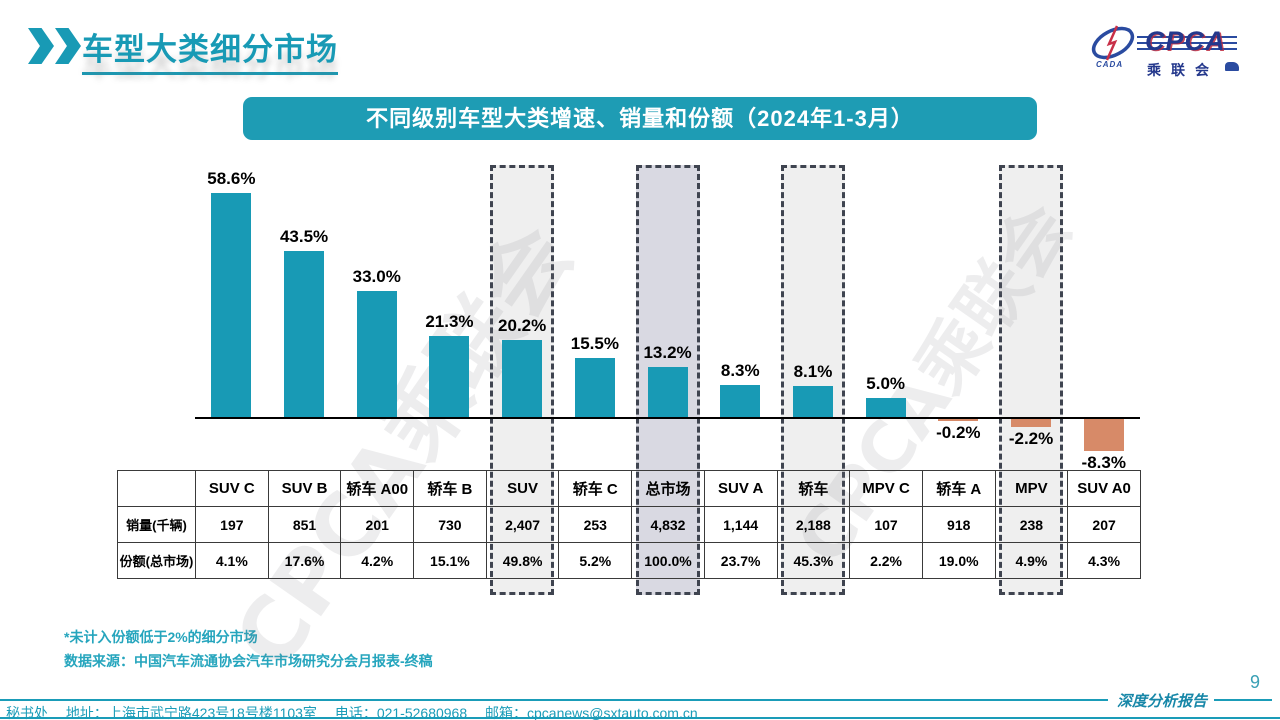 This screenshot has height=720, width=1280. I want to click on table-sales-value: 253, so click(596, 525).